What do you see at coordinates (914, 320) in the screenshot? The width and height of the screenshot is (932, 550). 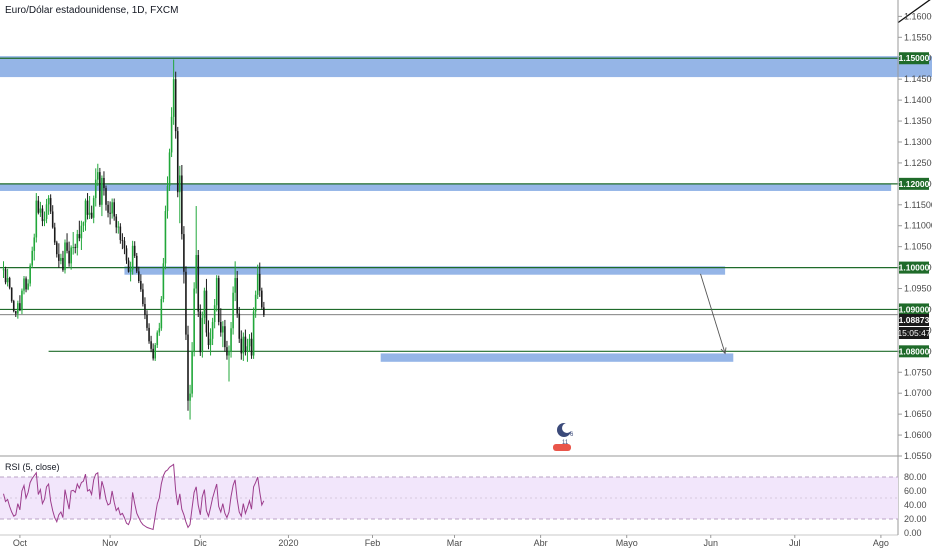 I see `current-price-tag` at bounding box center [914, 320].